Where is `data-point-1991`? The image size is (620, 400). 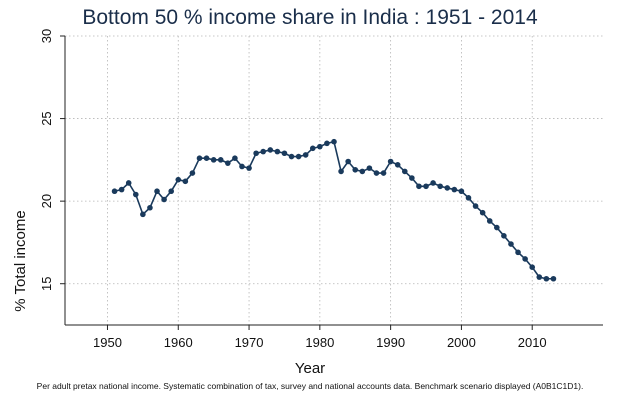 data-point-1991 is located at coordinates (397, 165).